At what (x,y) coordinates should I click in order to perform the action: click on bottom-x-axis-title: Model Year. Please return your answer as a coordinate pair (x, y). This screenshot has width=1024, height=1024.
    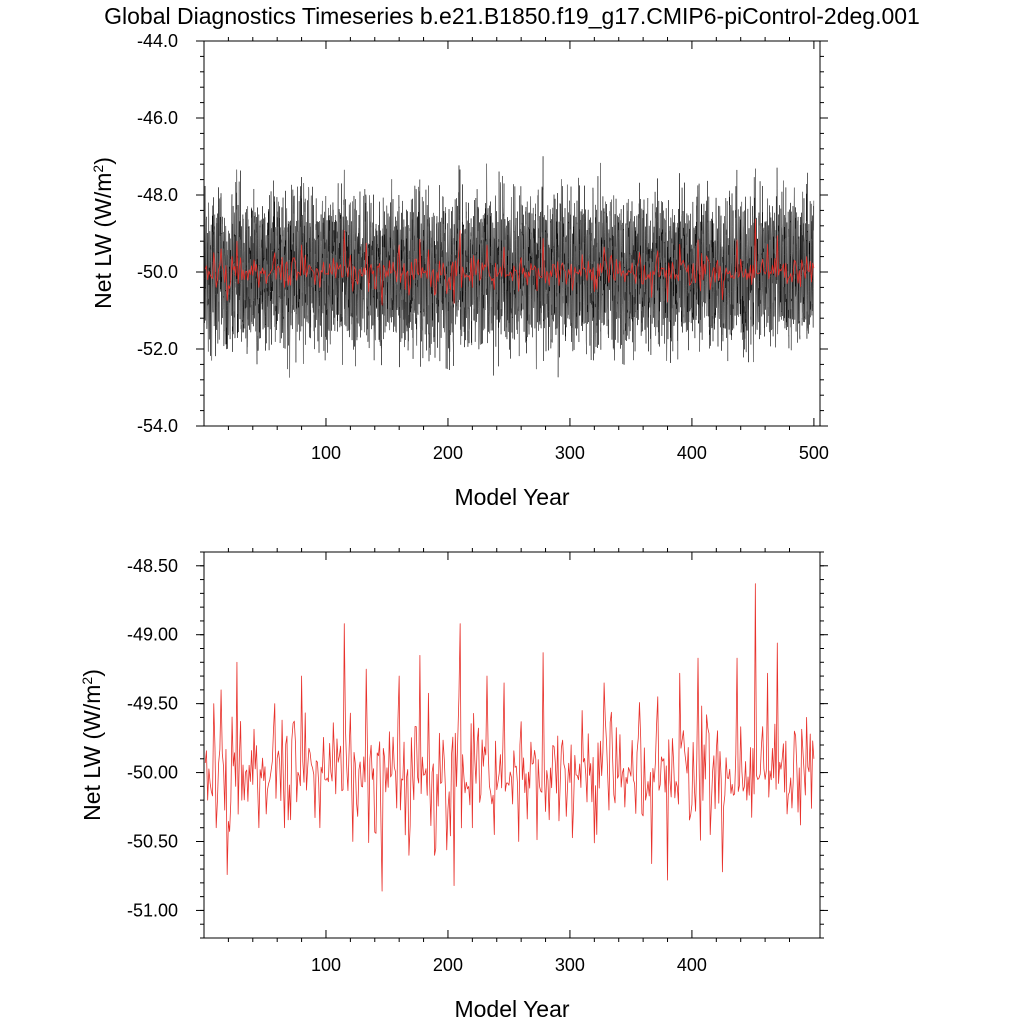
    Looking at the image, I should click on (511, 1009).